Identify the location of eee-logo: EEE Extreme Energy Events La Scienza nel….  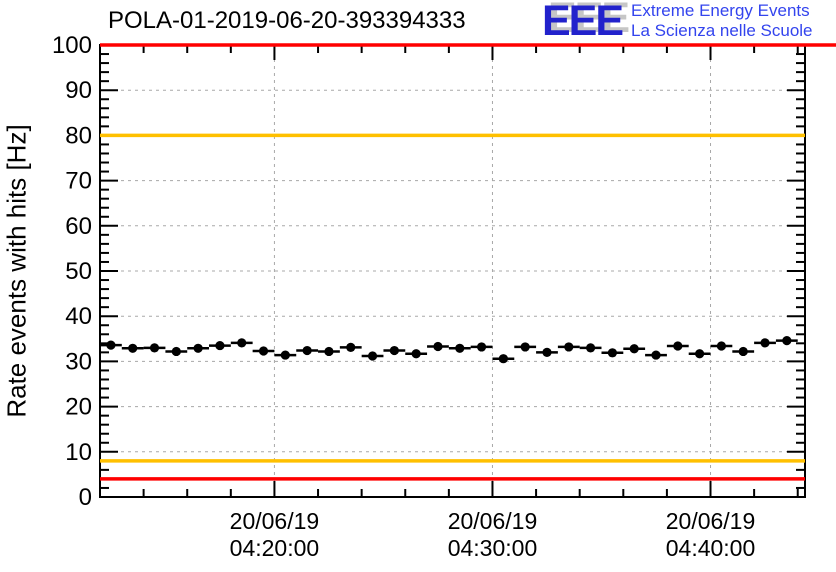
(677, 23).